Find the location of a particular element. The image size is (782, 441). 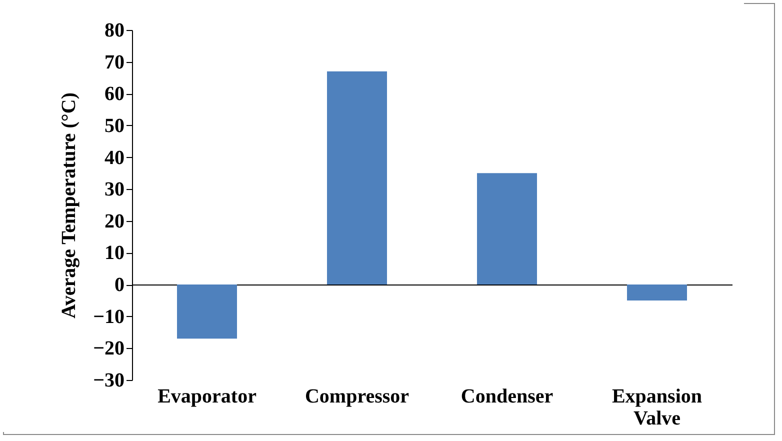

y-tick-label: 30 is located at coordinates (114, 189).